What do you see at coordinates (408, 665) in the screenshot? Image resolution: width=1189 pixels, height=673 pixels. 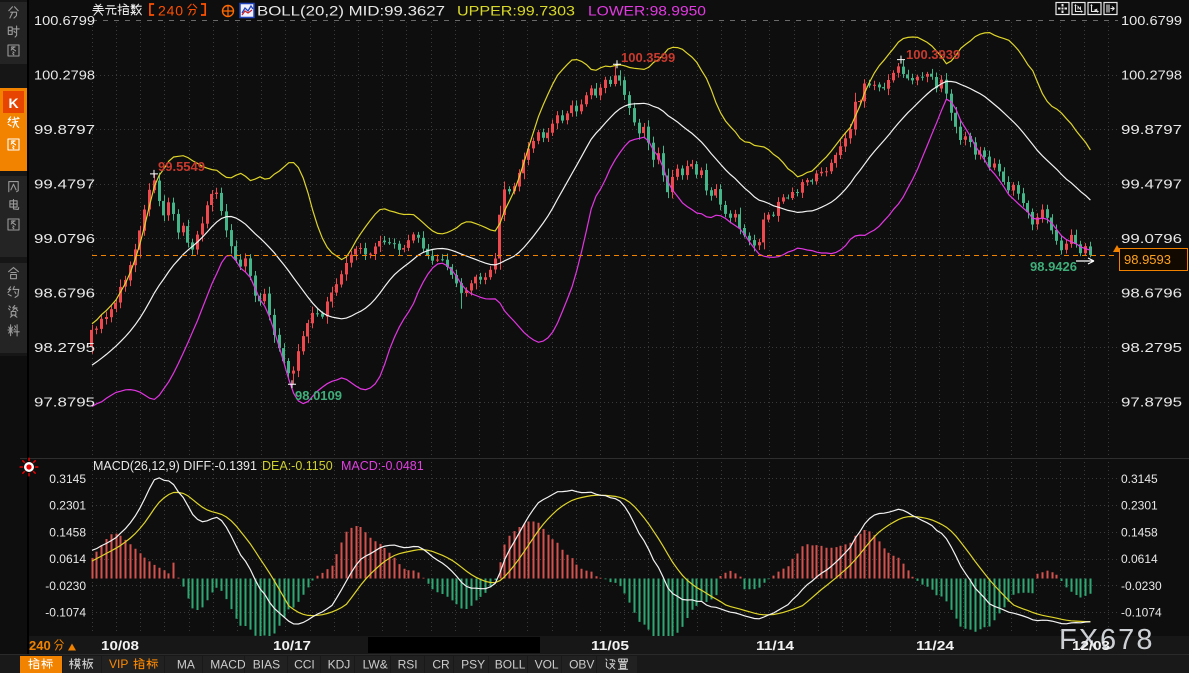 I see `svg-text: RSI` at bounding box center [408, 665].